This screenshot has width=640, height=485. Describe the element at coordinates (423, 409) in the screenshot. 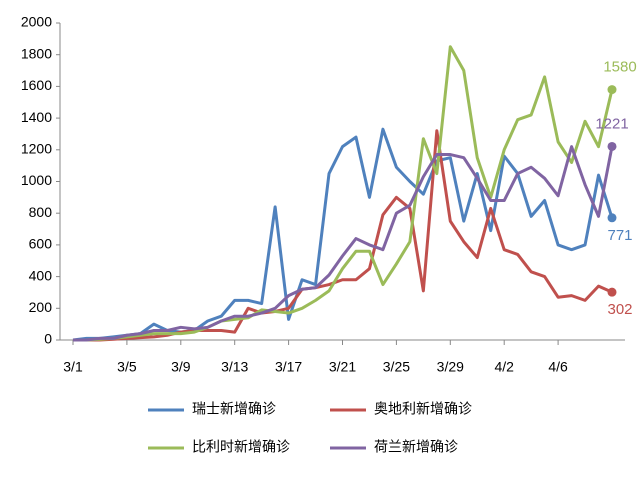

I see `legend-label: 奥地利新增确诊` at that location.